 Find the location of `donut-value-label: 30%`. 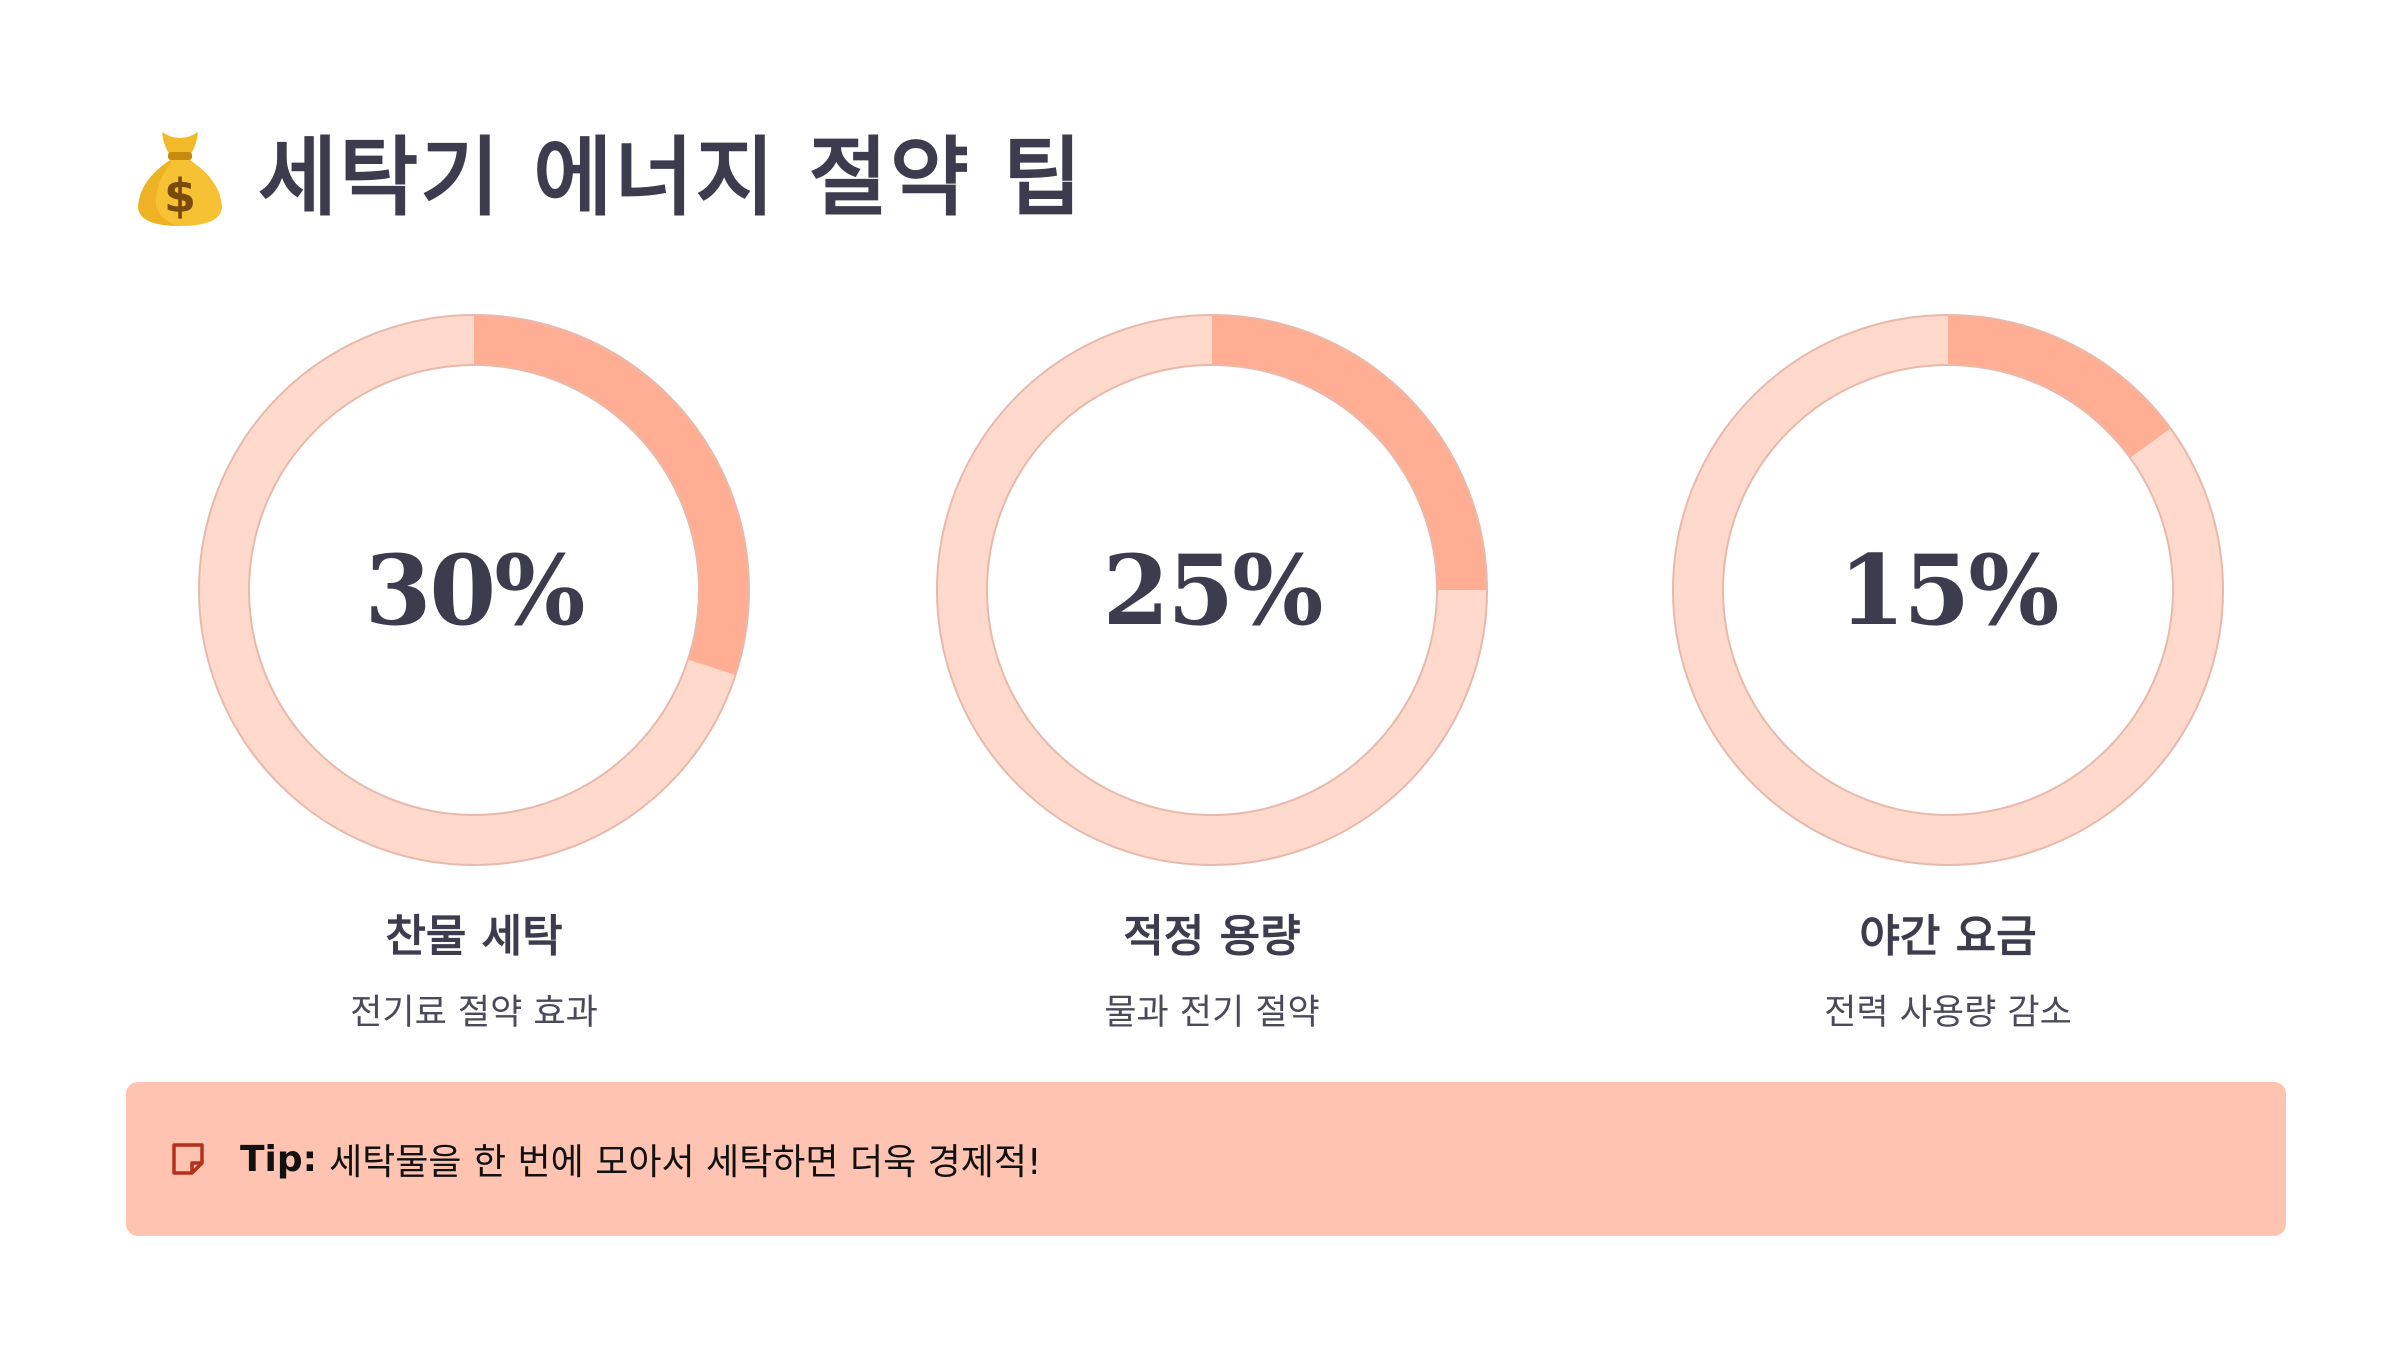

donut-value-label: 30% is located at coordinates (475, 590).